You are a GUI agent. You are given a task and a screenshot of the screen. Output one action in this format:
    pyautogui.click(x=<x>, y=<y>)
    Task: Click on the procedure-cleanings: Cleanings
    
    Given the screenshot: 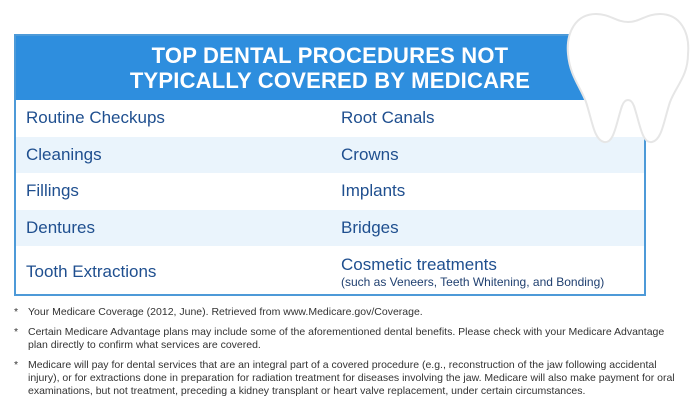 What is the action you would take?
    pyautogui.click(x=64, y=154)
    